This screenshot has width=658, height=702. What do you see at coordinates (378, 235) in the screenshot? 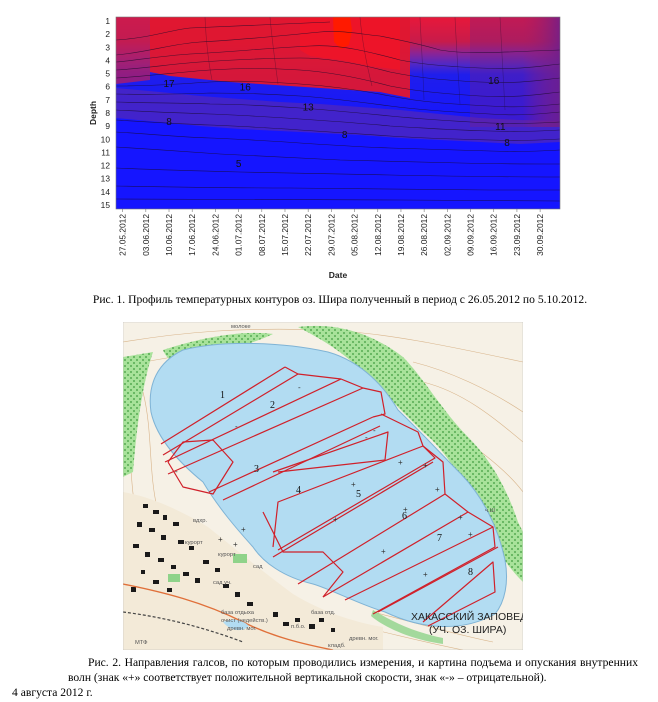
I see `x-tick-label: 12.08.2012` at bounding box center [378, 235].